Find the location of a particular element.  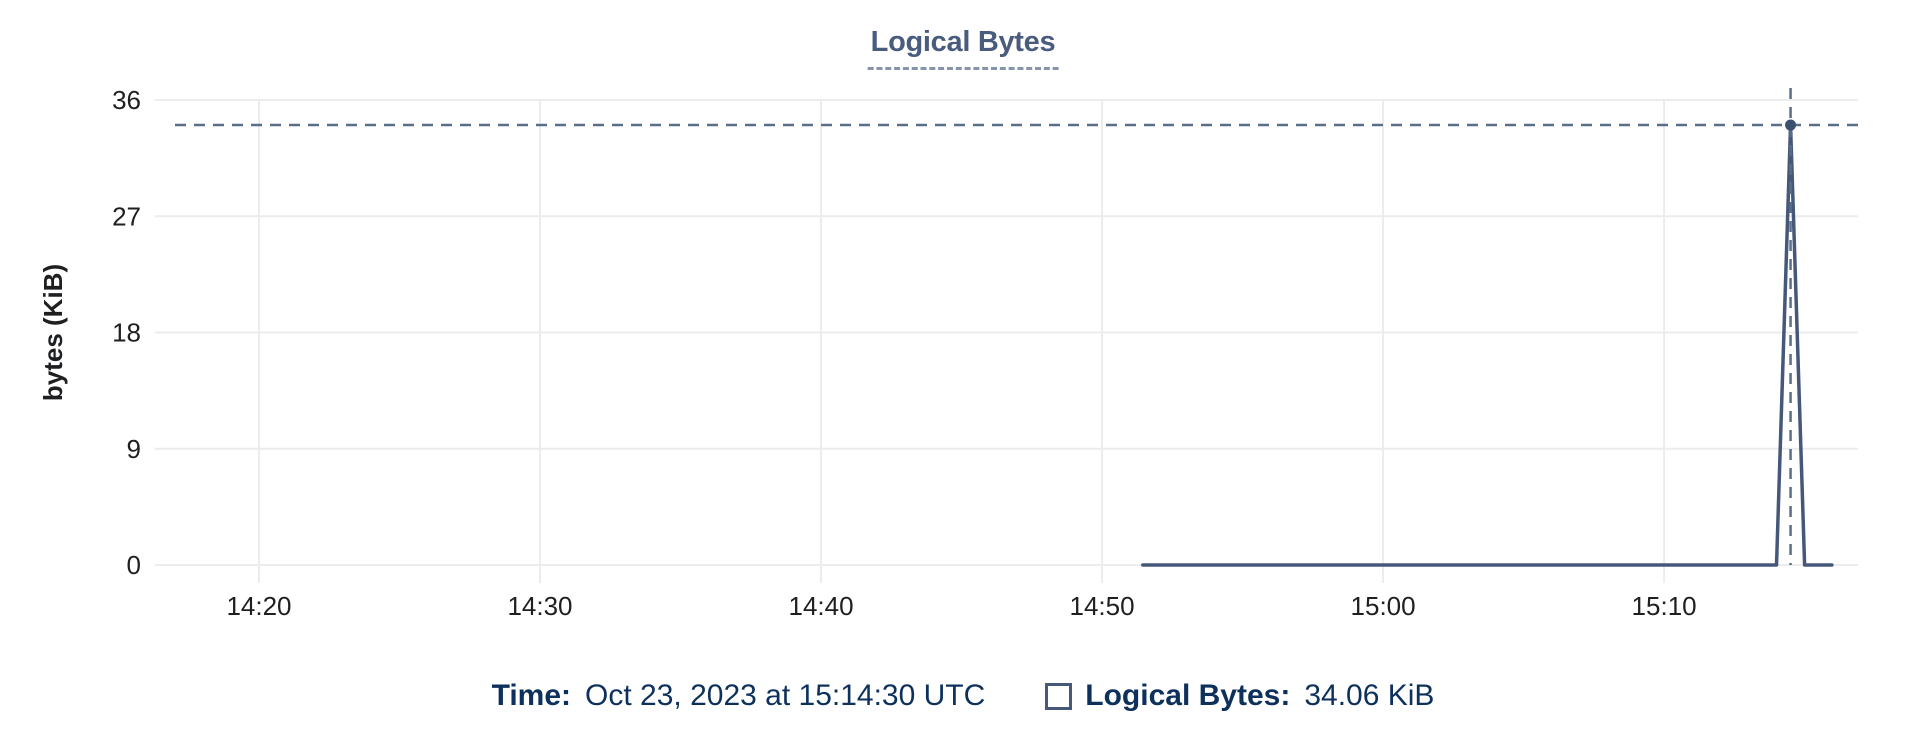

y-axis-title: bytes (KiB) is located at coordinates (53, 332).